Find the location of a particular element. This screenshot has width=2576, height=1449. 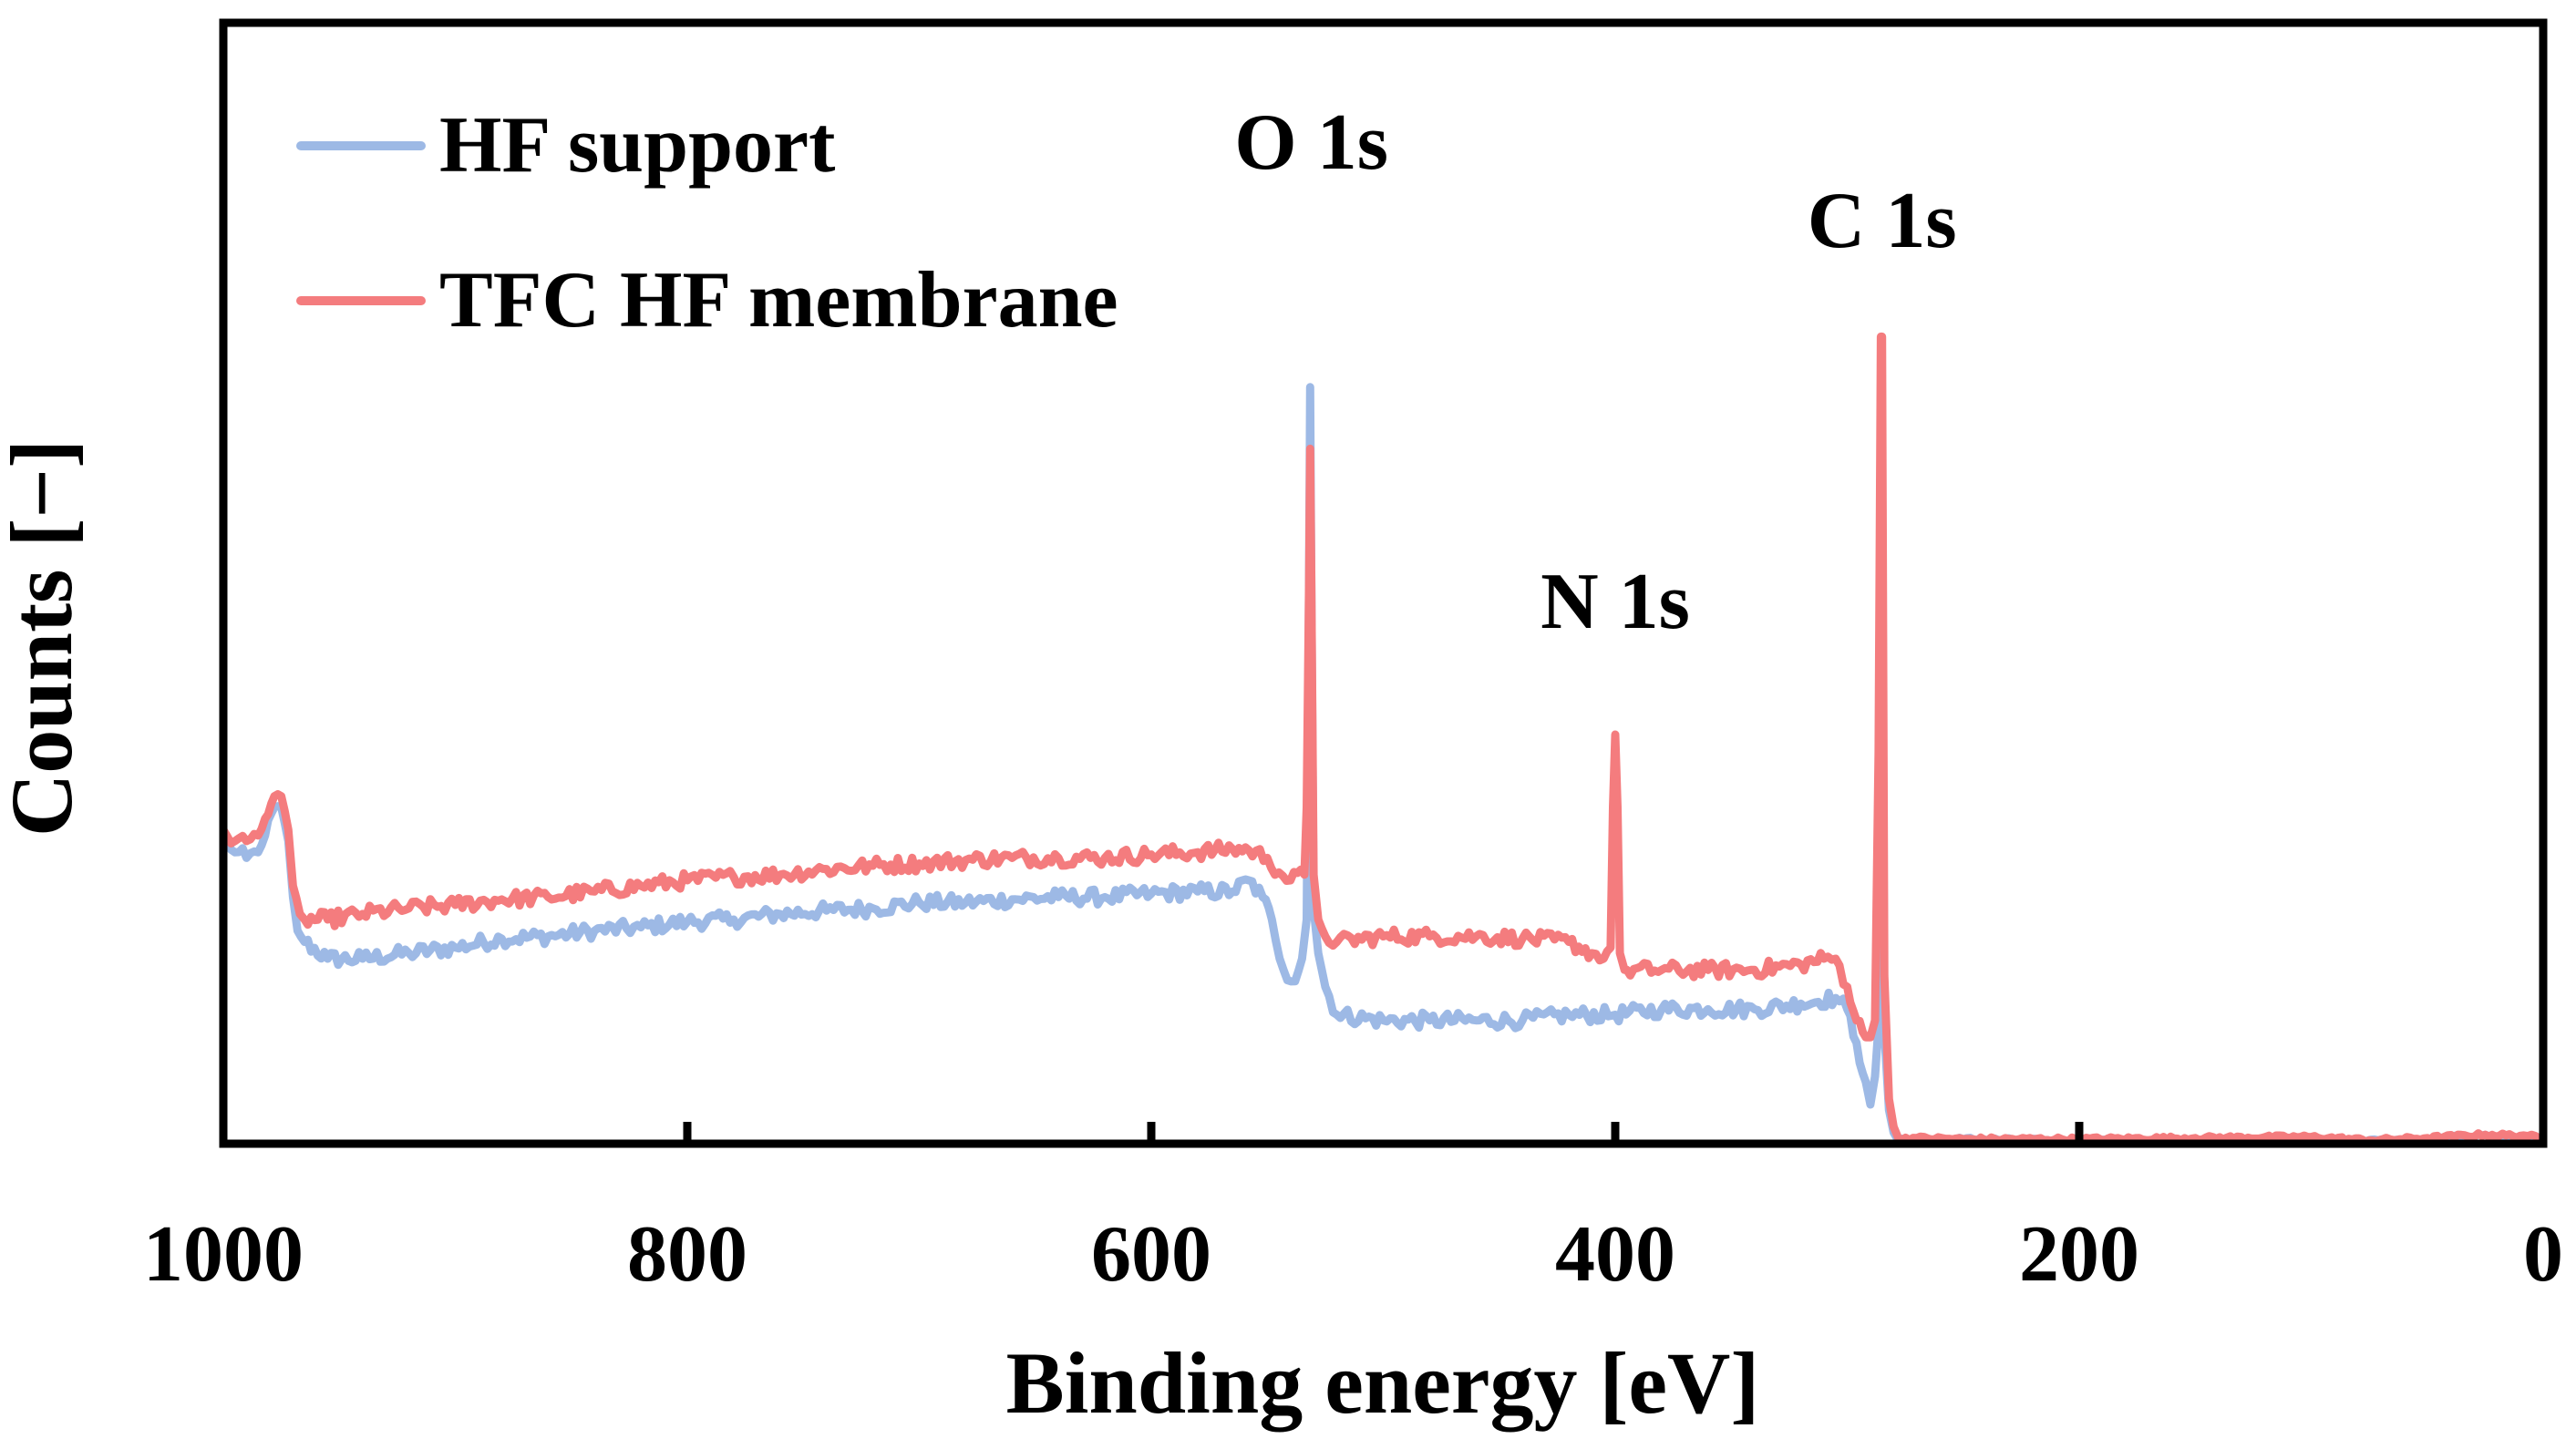

annotation-n-1s: N 1s is located at coordinates (1615, 602).